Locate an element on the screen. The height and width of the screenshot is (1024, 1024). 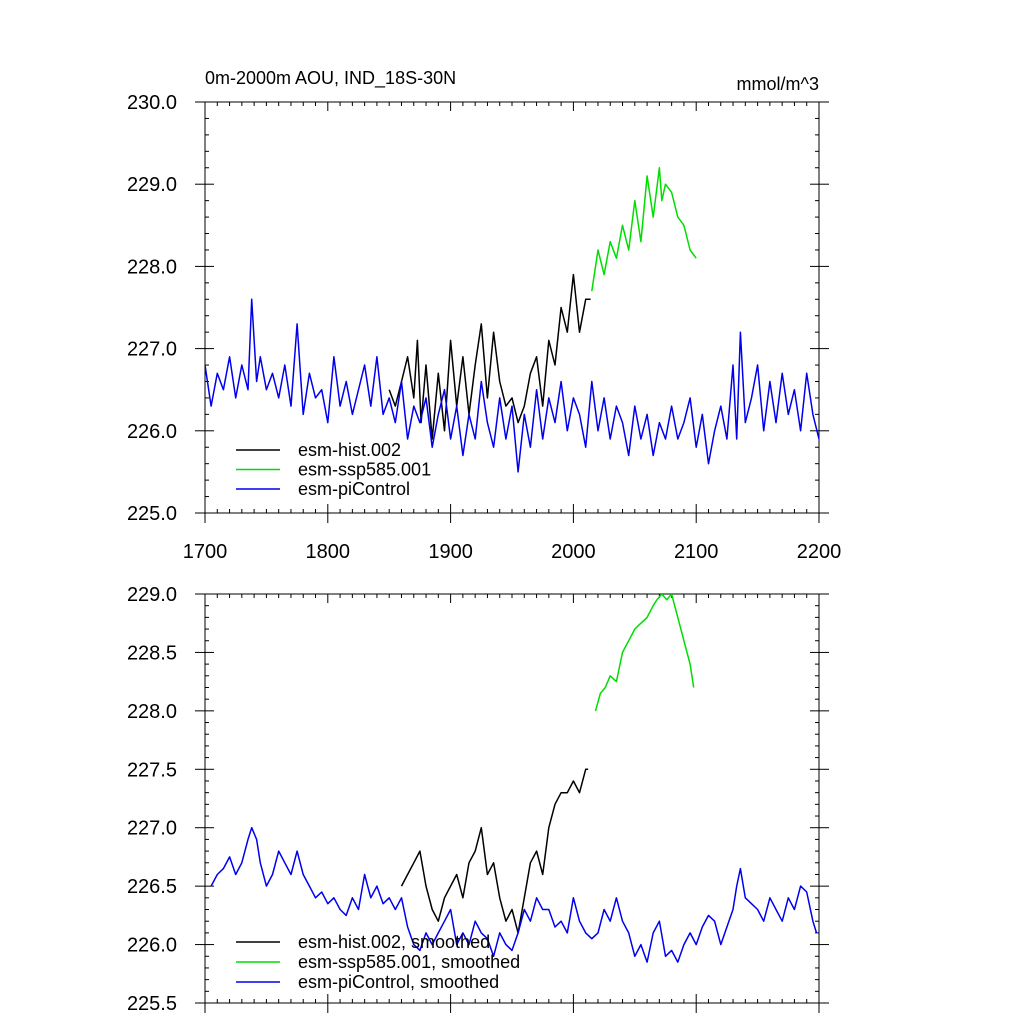
legend-label: esm-piControl, smoothed is located at coordinates (398, 982).